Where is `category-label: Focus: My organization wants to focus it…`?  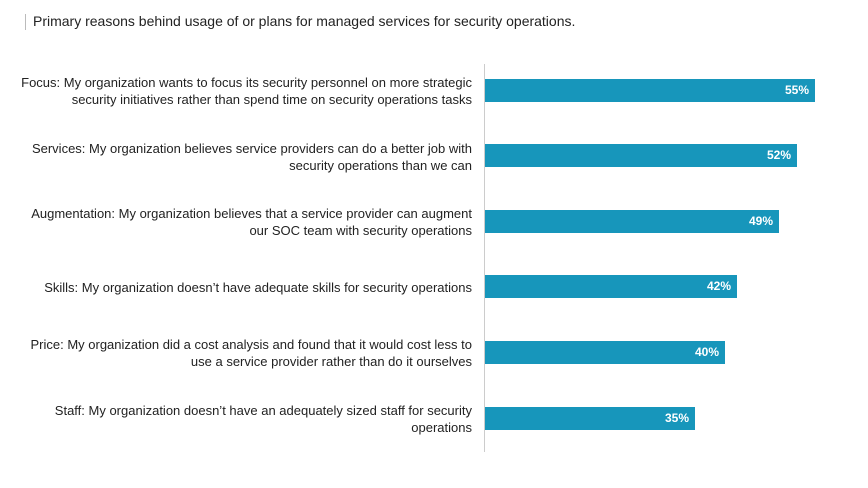
category-label: Focus: My organization wants to focus it… is located at coordinates (246, 91).